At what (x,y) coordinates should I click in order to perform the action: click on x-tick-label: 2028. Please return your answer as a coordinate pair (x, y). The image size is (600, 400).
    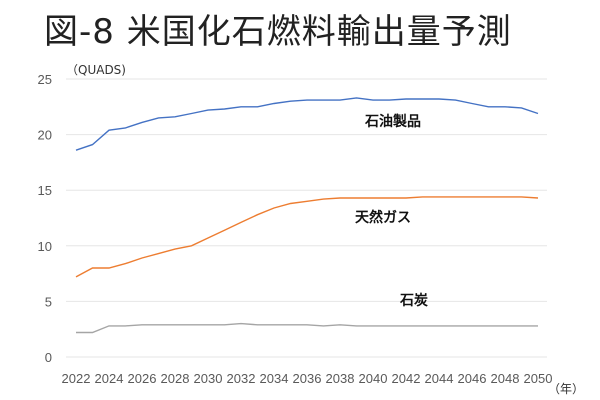
    Looking at the image, I should click on (175, 378).